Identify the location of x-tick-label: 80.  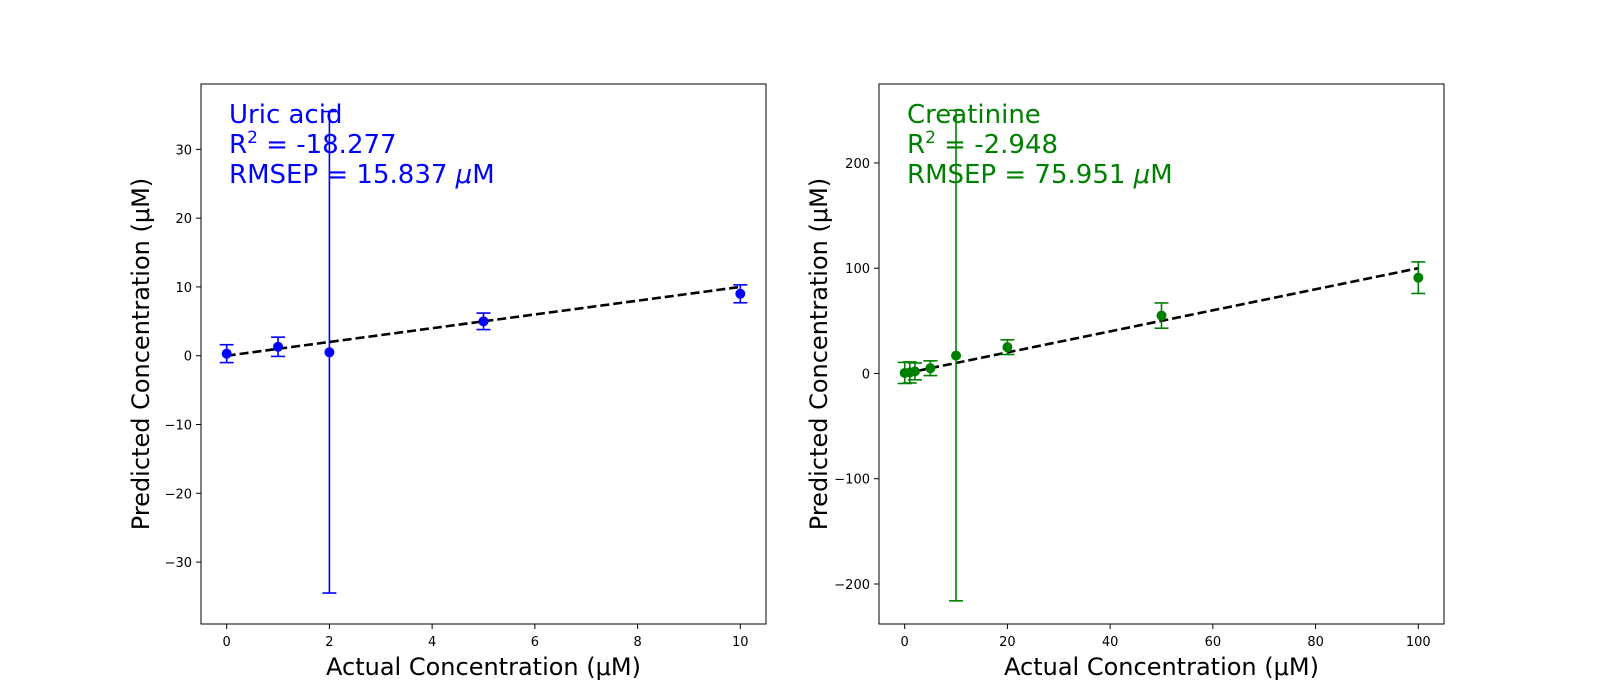
(1315, 642).